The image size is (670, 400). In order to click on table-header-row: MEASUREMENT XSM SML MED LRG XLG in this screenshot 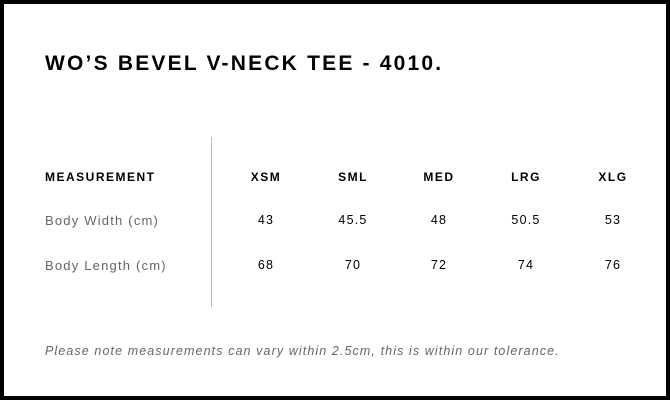, I will do `click(335, 180)`.